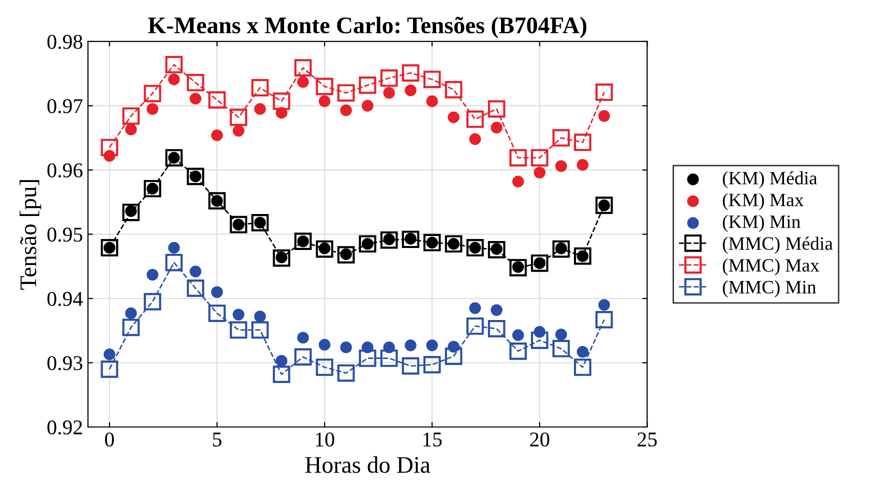 This screenshot has width=871, height=488. I want to click on y-tick-label: 0.96, so click(64, 170).